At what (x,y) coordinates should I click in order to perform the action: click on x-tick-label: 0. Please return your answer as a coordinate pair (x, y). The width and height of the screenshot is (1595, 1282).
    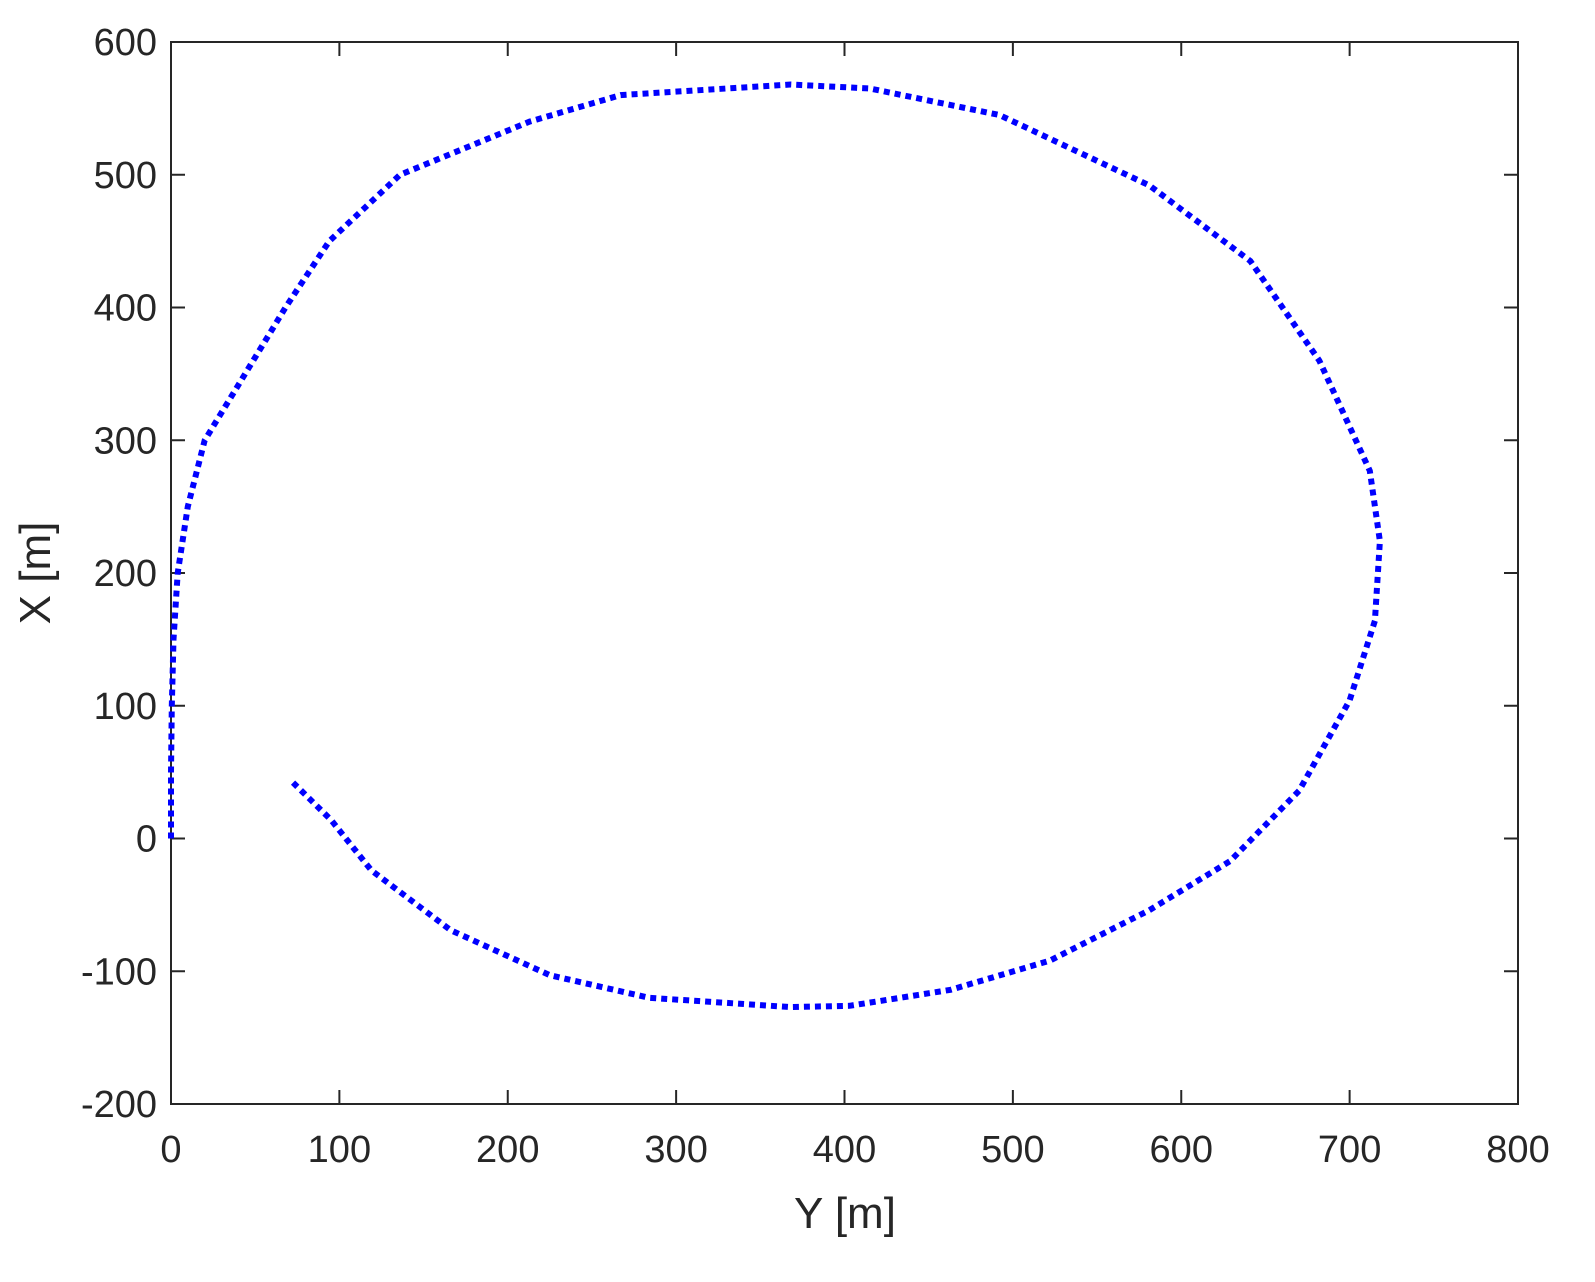
    Looking at the image, I should click on (170, 1150).